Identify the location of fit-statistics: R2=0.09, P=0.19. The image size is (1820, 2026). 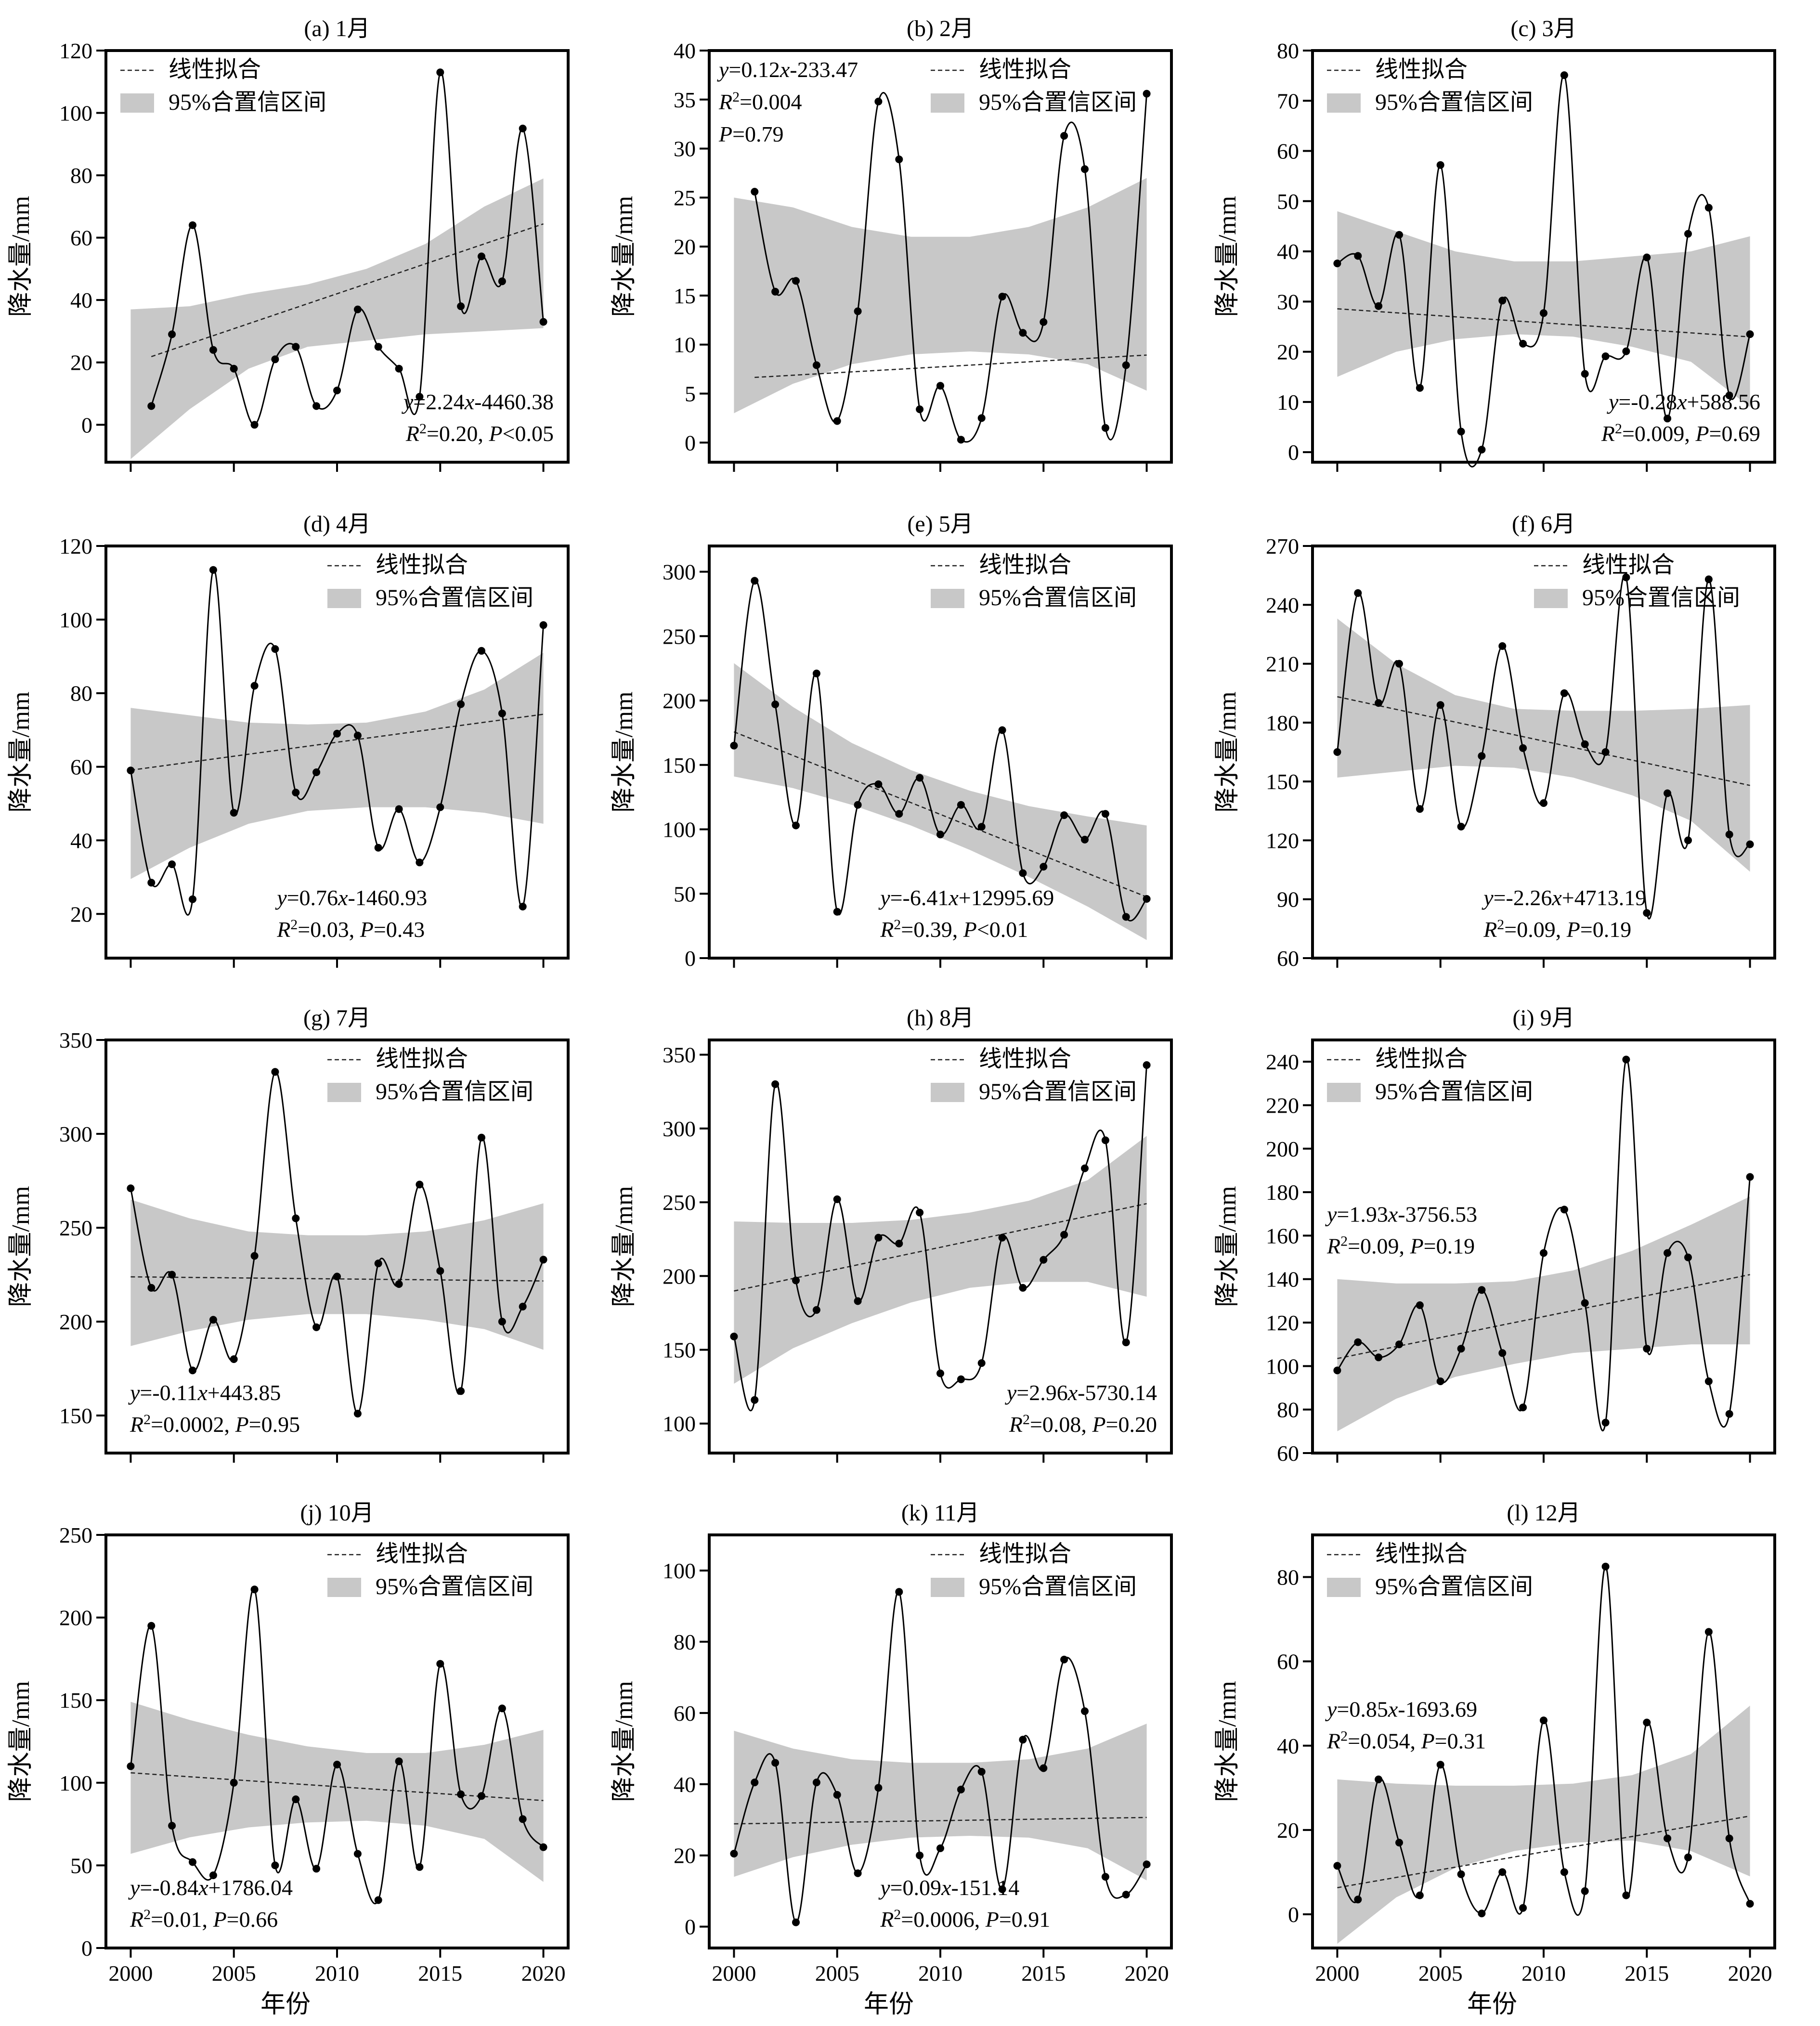
(1557, 930).